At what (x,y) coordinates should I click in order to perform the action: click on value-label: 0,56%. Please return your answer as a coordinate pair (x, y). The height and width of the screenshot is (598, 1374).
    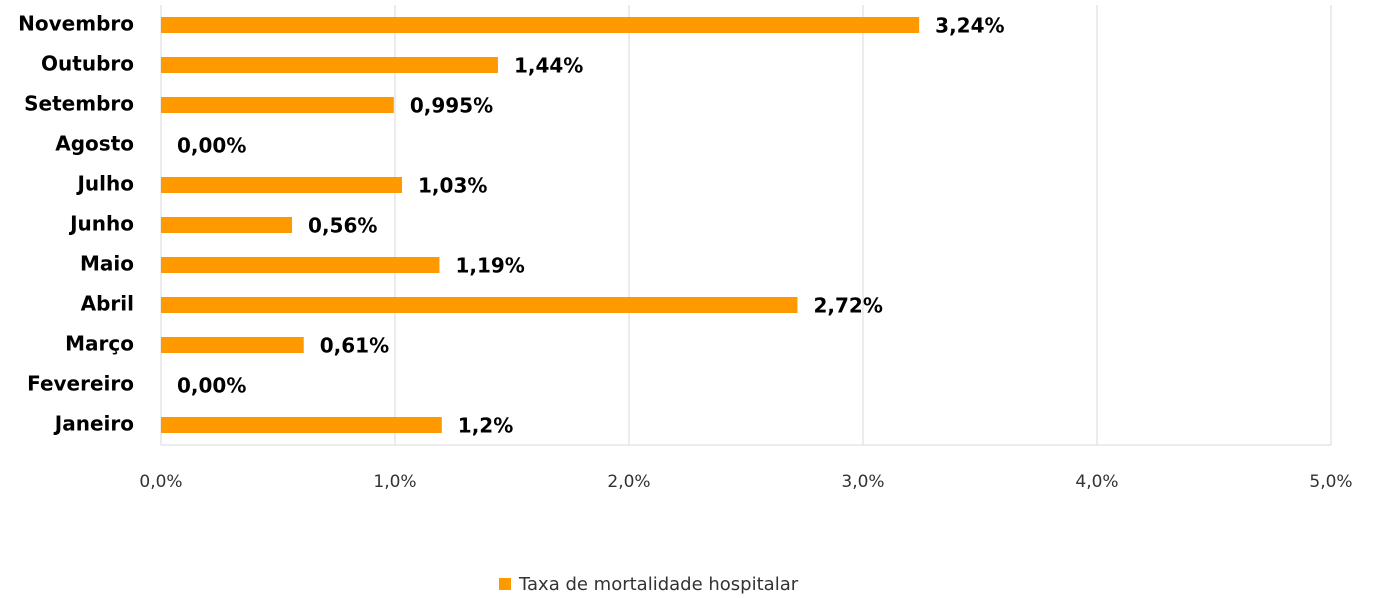
    Looking at the image, I should click on (342, 226).